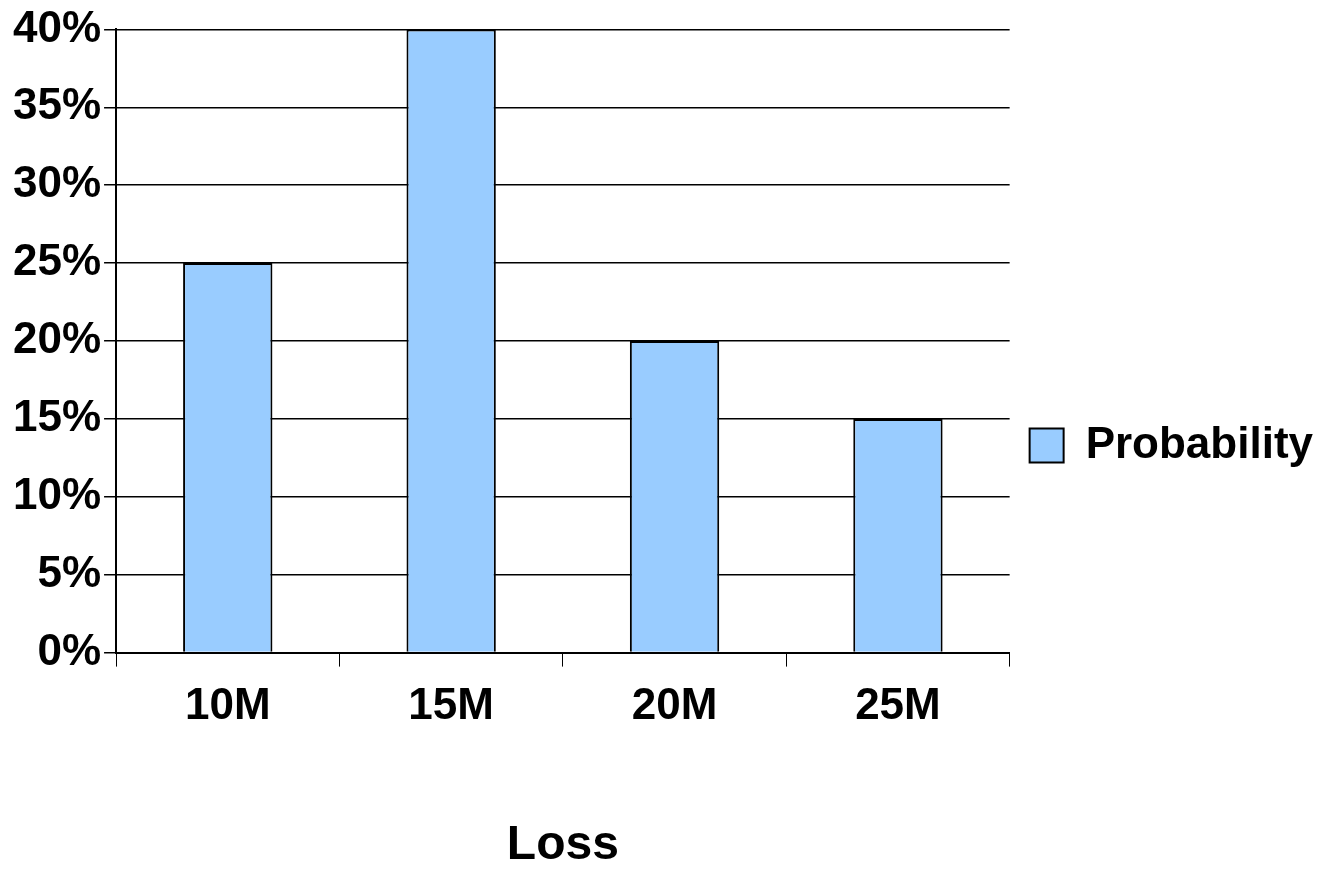 This screenshot has height=887, width=1327. Describe the element at coordinates (227, 704) in the screenshot. I see `x-tick-label: 10M` at that location.